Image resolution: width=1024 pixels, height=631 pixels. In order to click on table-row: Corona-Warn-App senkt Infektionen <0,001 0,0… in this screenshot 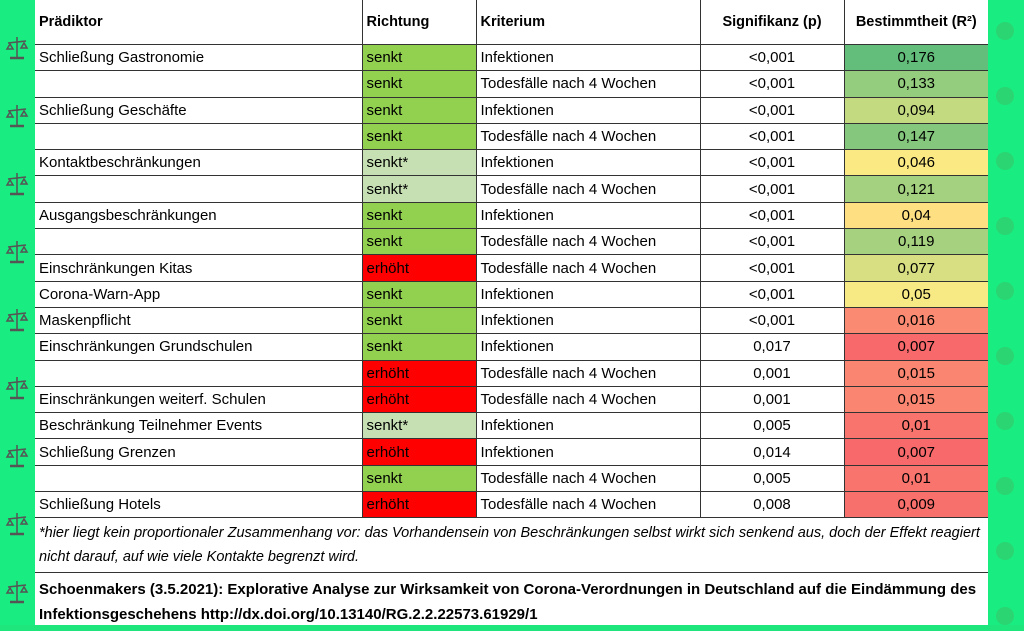, I will do `click(511, 294)`.